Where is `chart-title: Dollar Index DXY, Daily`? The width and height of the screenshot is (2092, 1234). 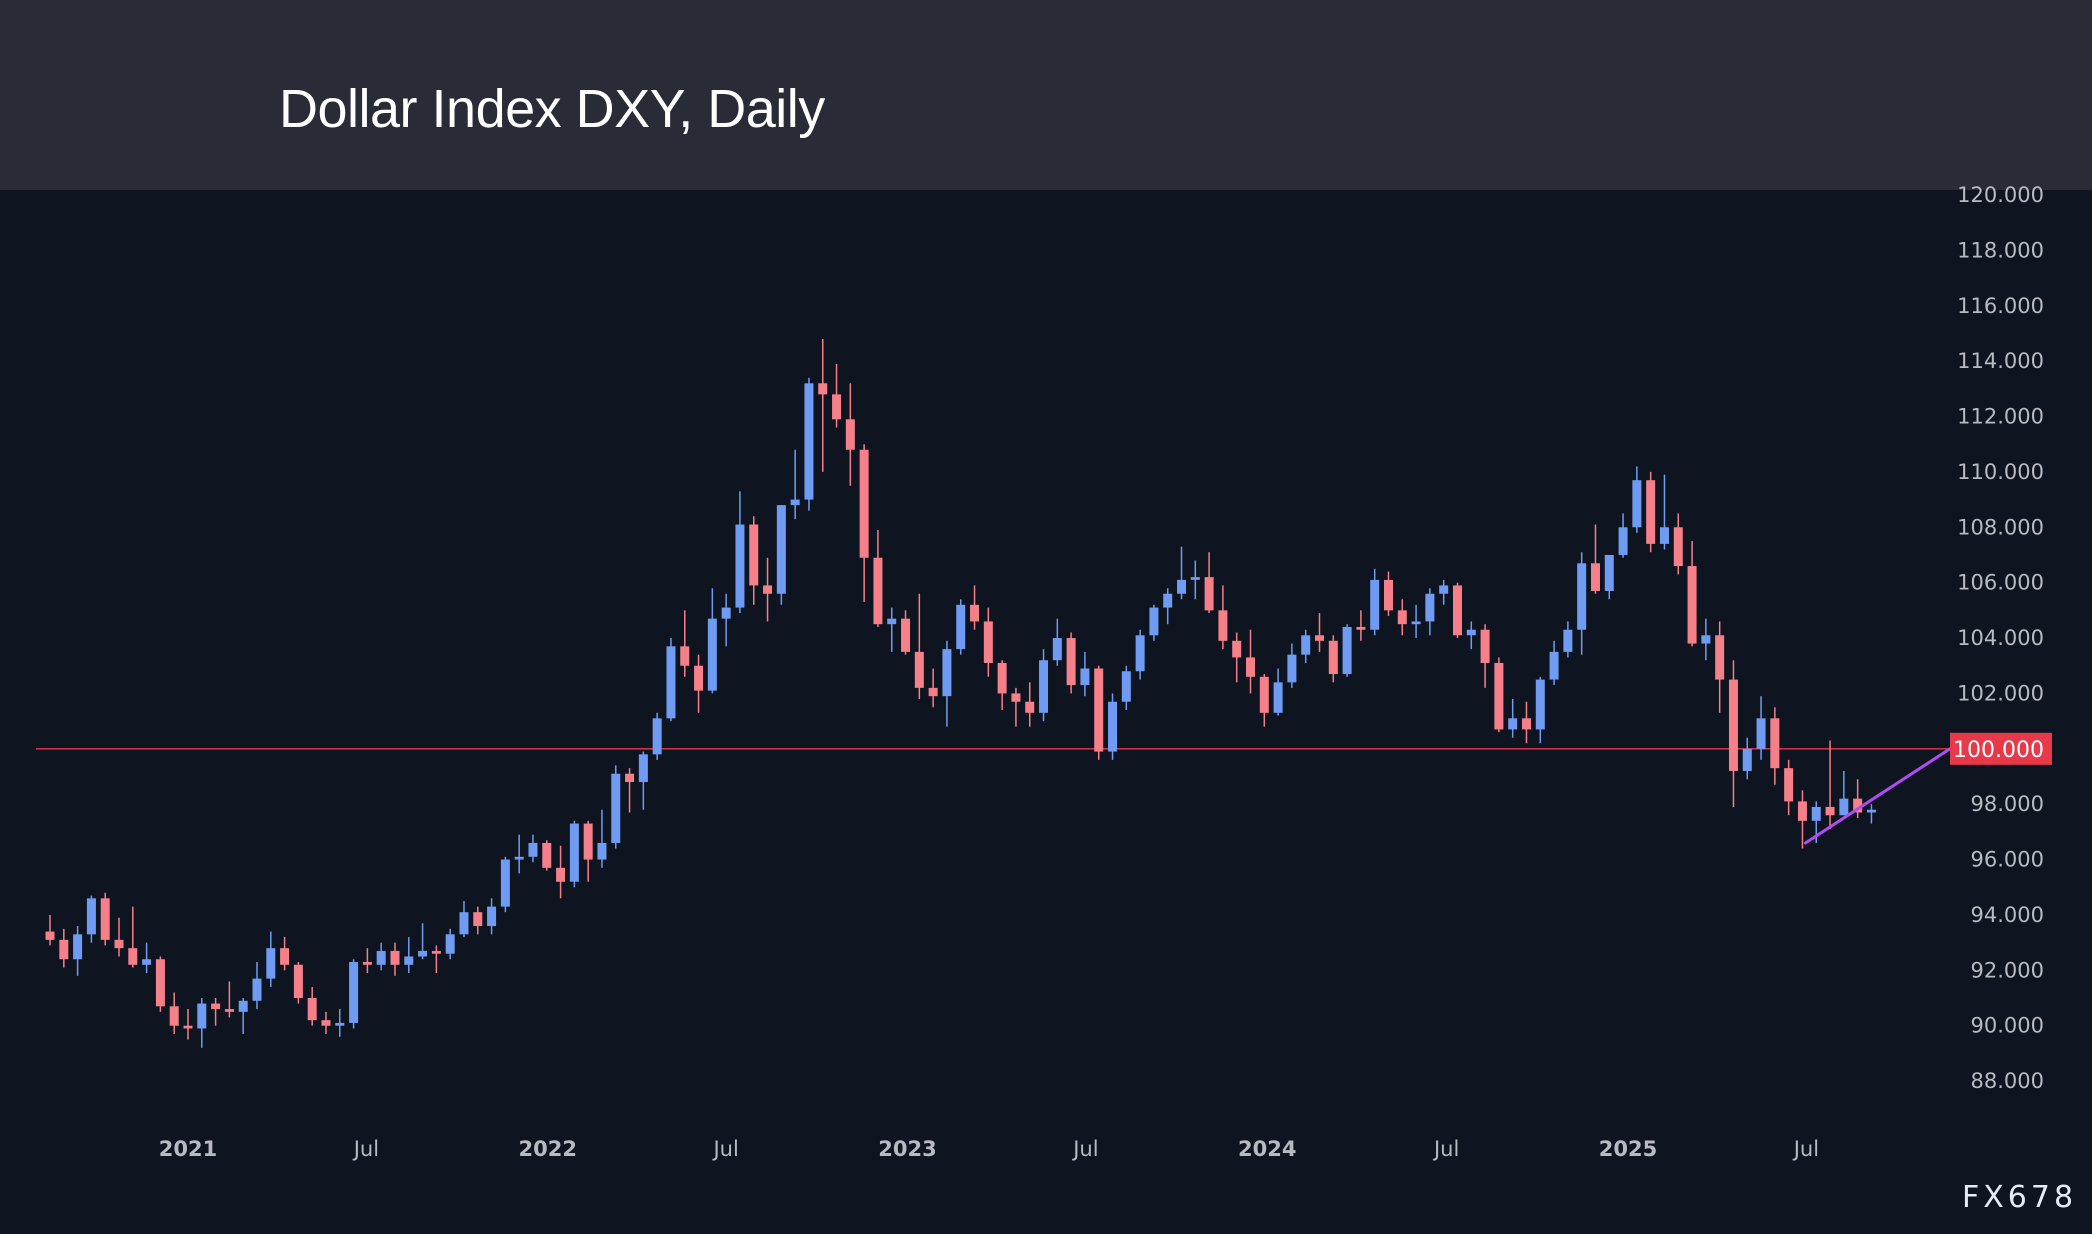 chart-title: Dollar Index DXY, Daily is located at coordinates (552, 109).